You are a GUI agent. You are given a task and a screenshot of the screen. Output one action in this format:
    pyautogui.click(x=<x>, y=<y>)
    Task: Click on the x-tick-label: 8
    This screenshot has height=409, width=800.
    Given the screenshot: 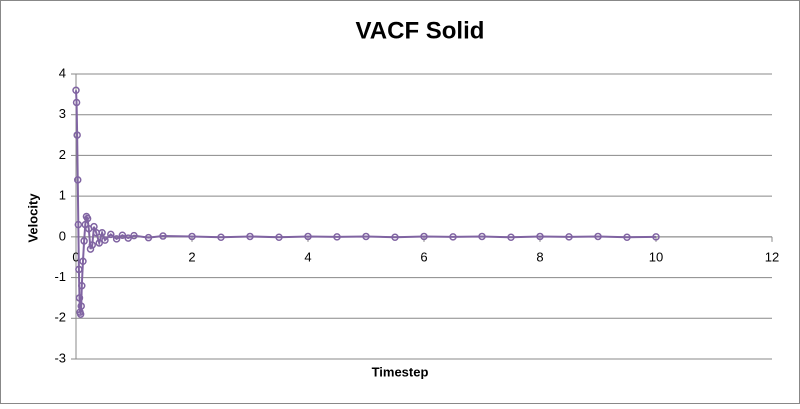 What is the action you would take?
    pyautogui.click(x=539, y=256)
    